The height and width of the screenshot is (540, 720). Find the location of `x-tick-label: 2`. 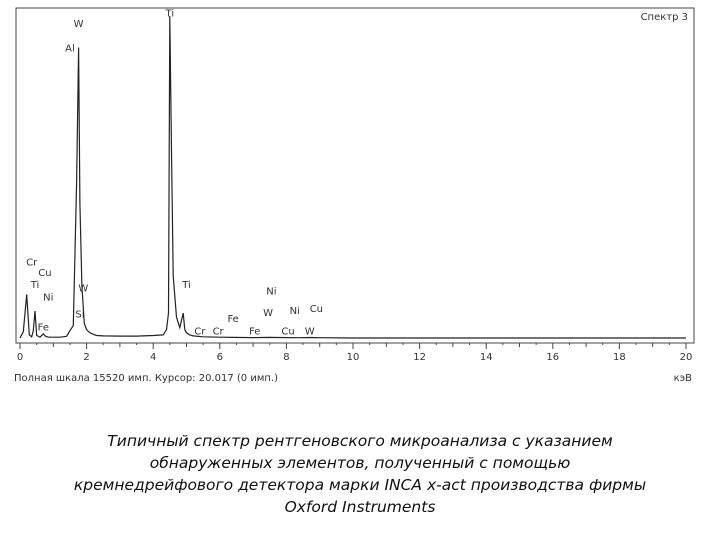

x-tick-label: 2 is located at coordinates (86, 357).